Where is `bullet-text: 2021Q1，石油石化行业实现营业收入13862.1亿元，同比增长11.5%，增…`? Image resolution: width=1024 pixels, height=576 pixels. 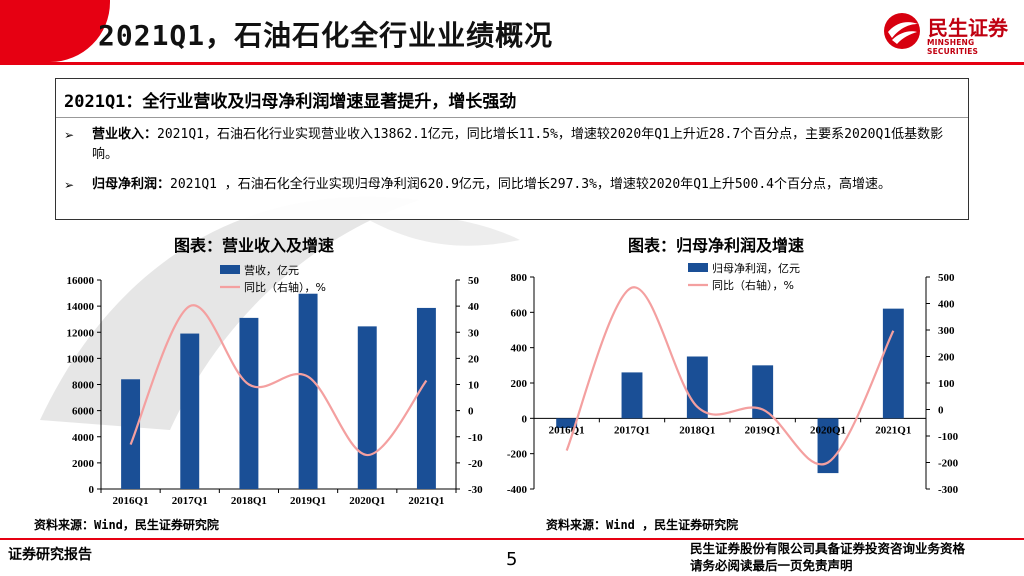
bullet-text: 2021Q1，石油石化行业实现营业收入13862.1亿元，同比增长11.5%，增… is located at coordinates (518, 144).